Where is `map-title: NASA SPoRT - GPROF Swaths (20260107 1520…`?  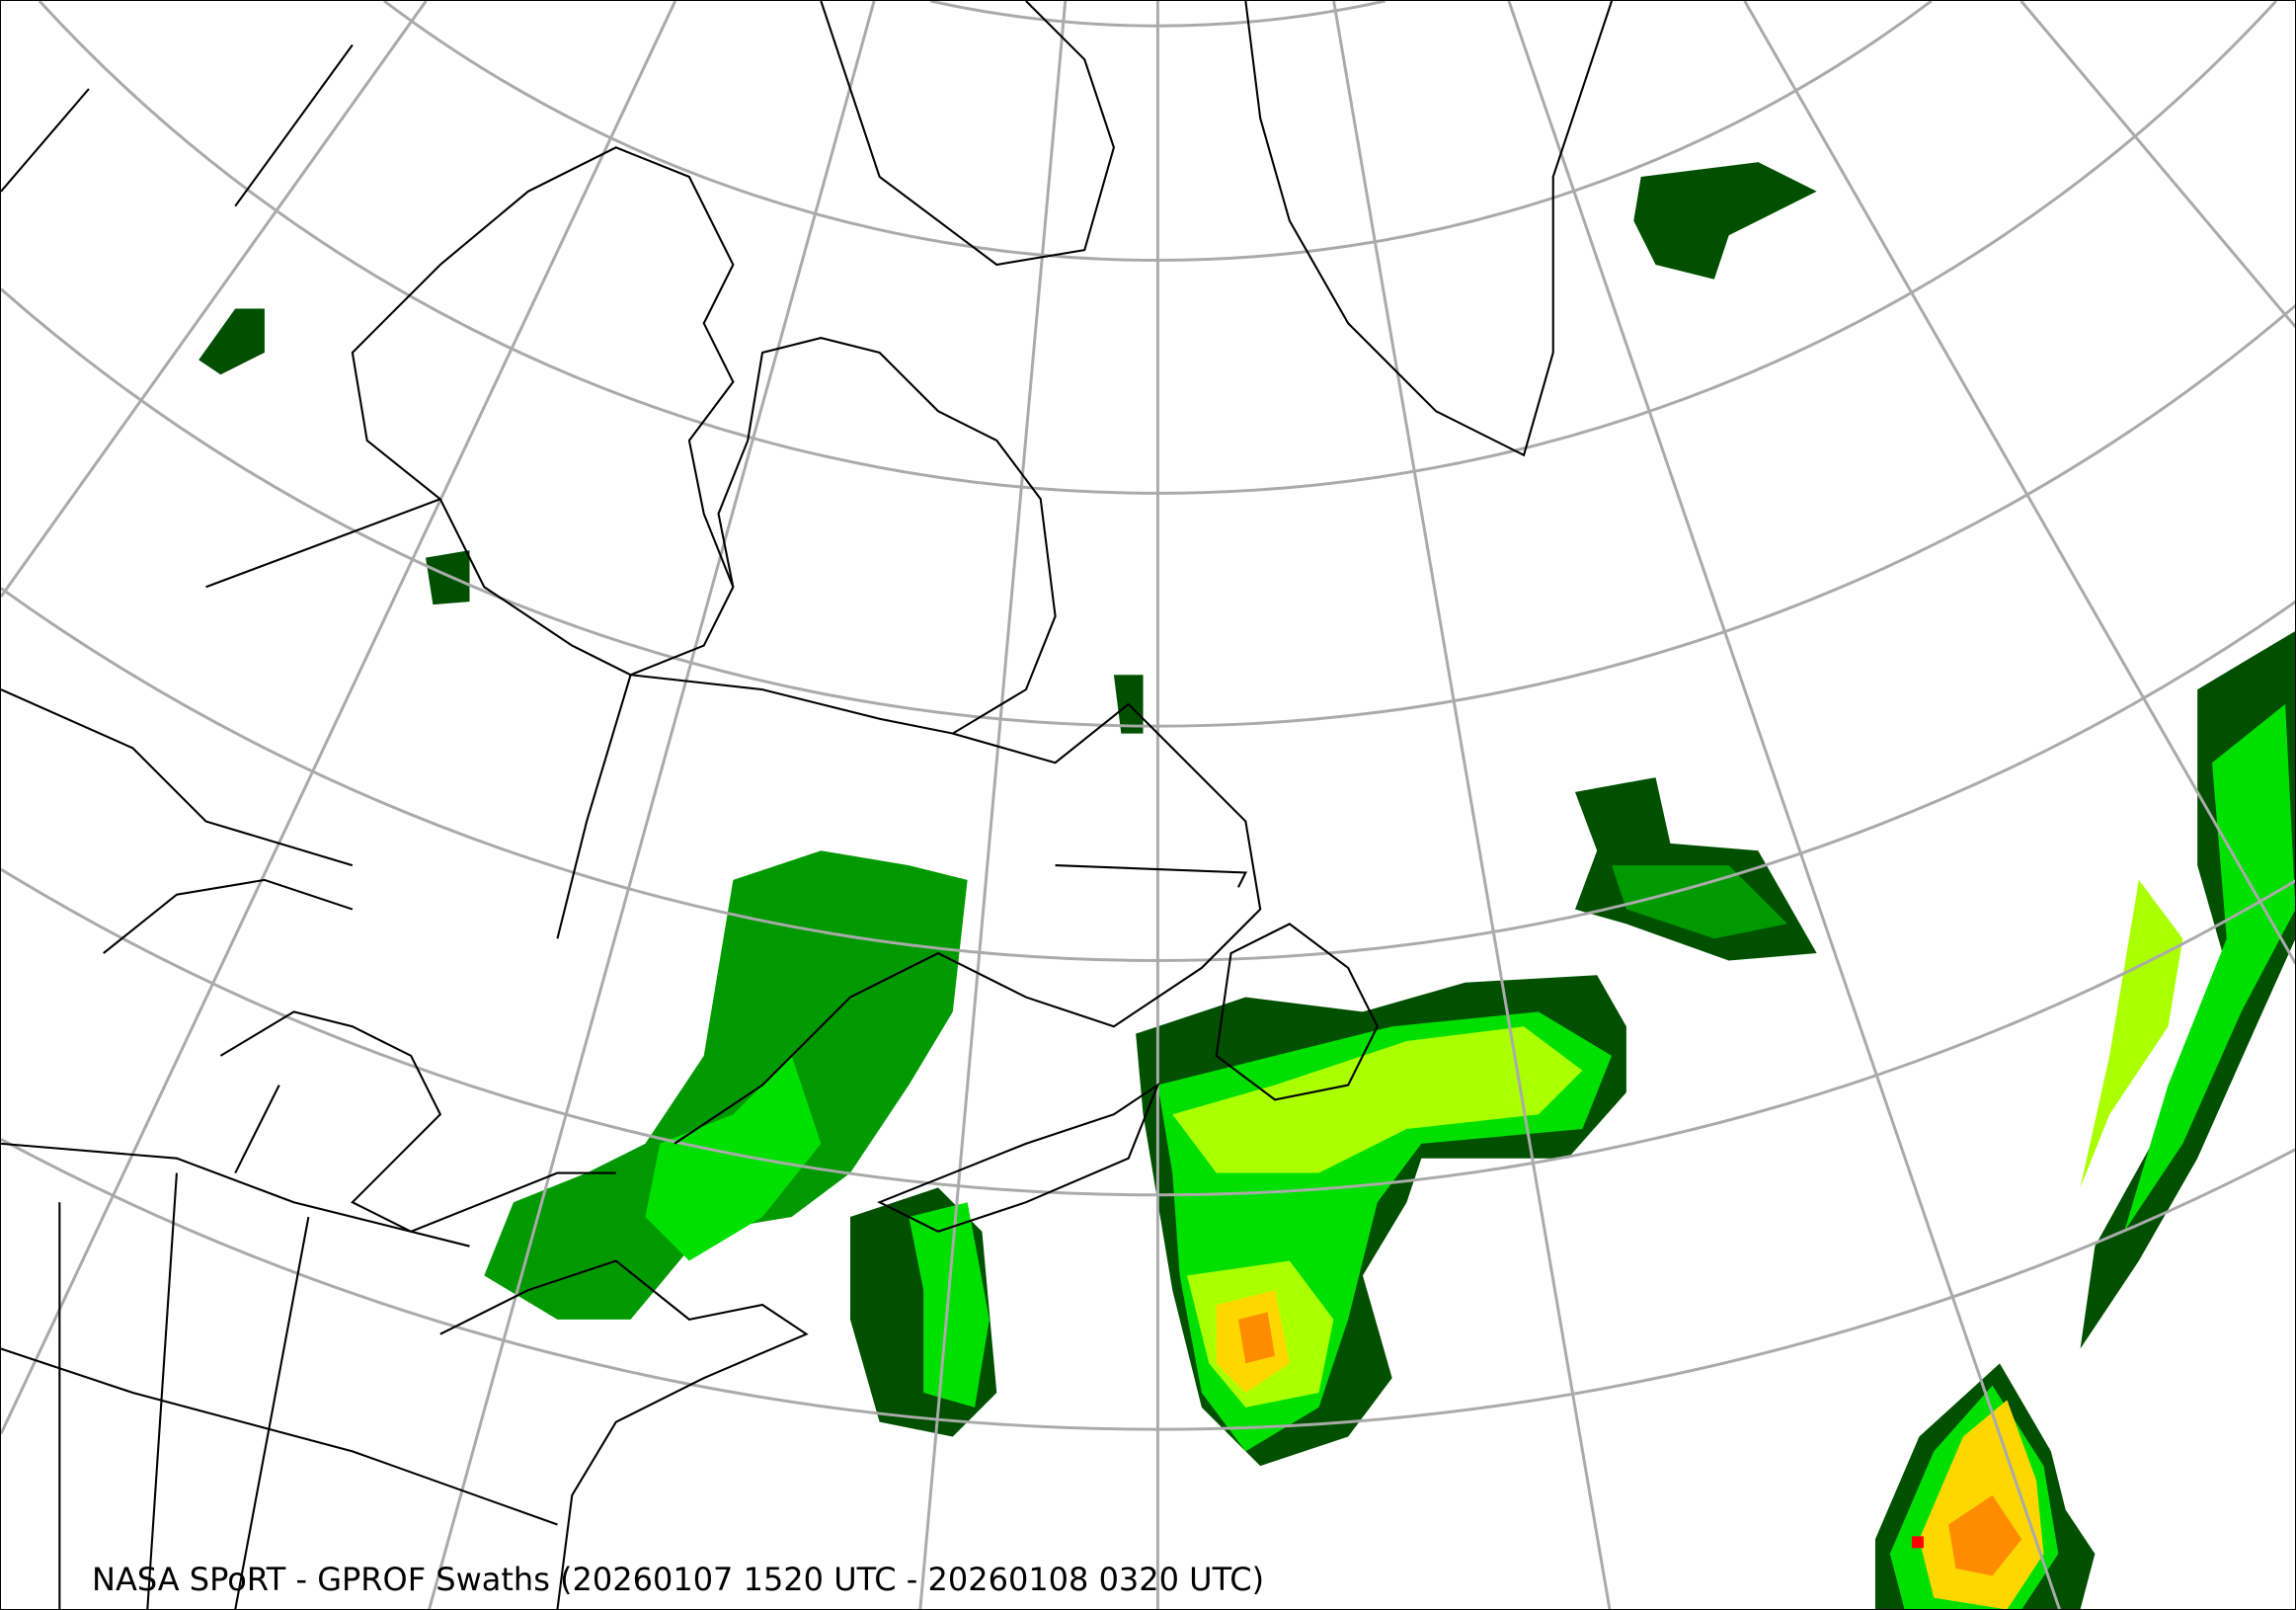 map-title: NASA SPoRT - GPROF Swaths (20260107 1520… is located at coordinates (678, 1579).